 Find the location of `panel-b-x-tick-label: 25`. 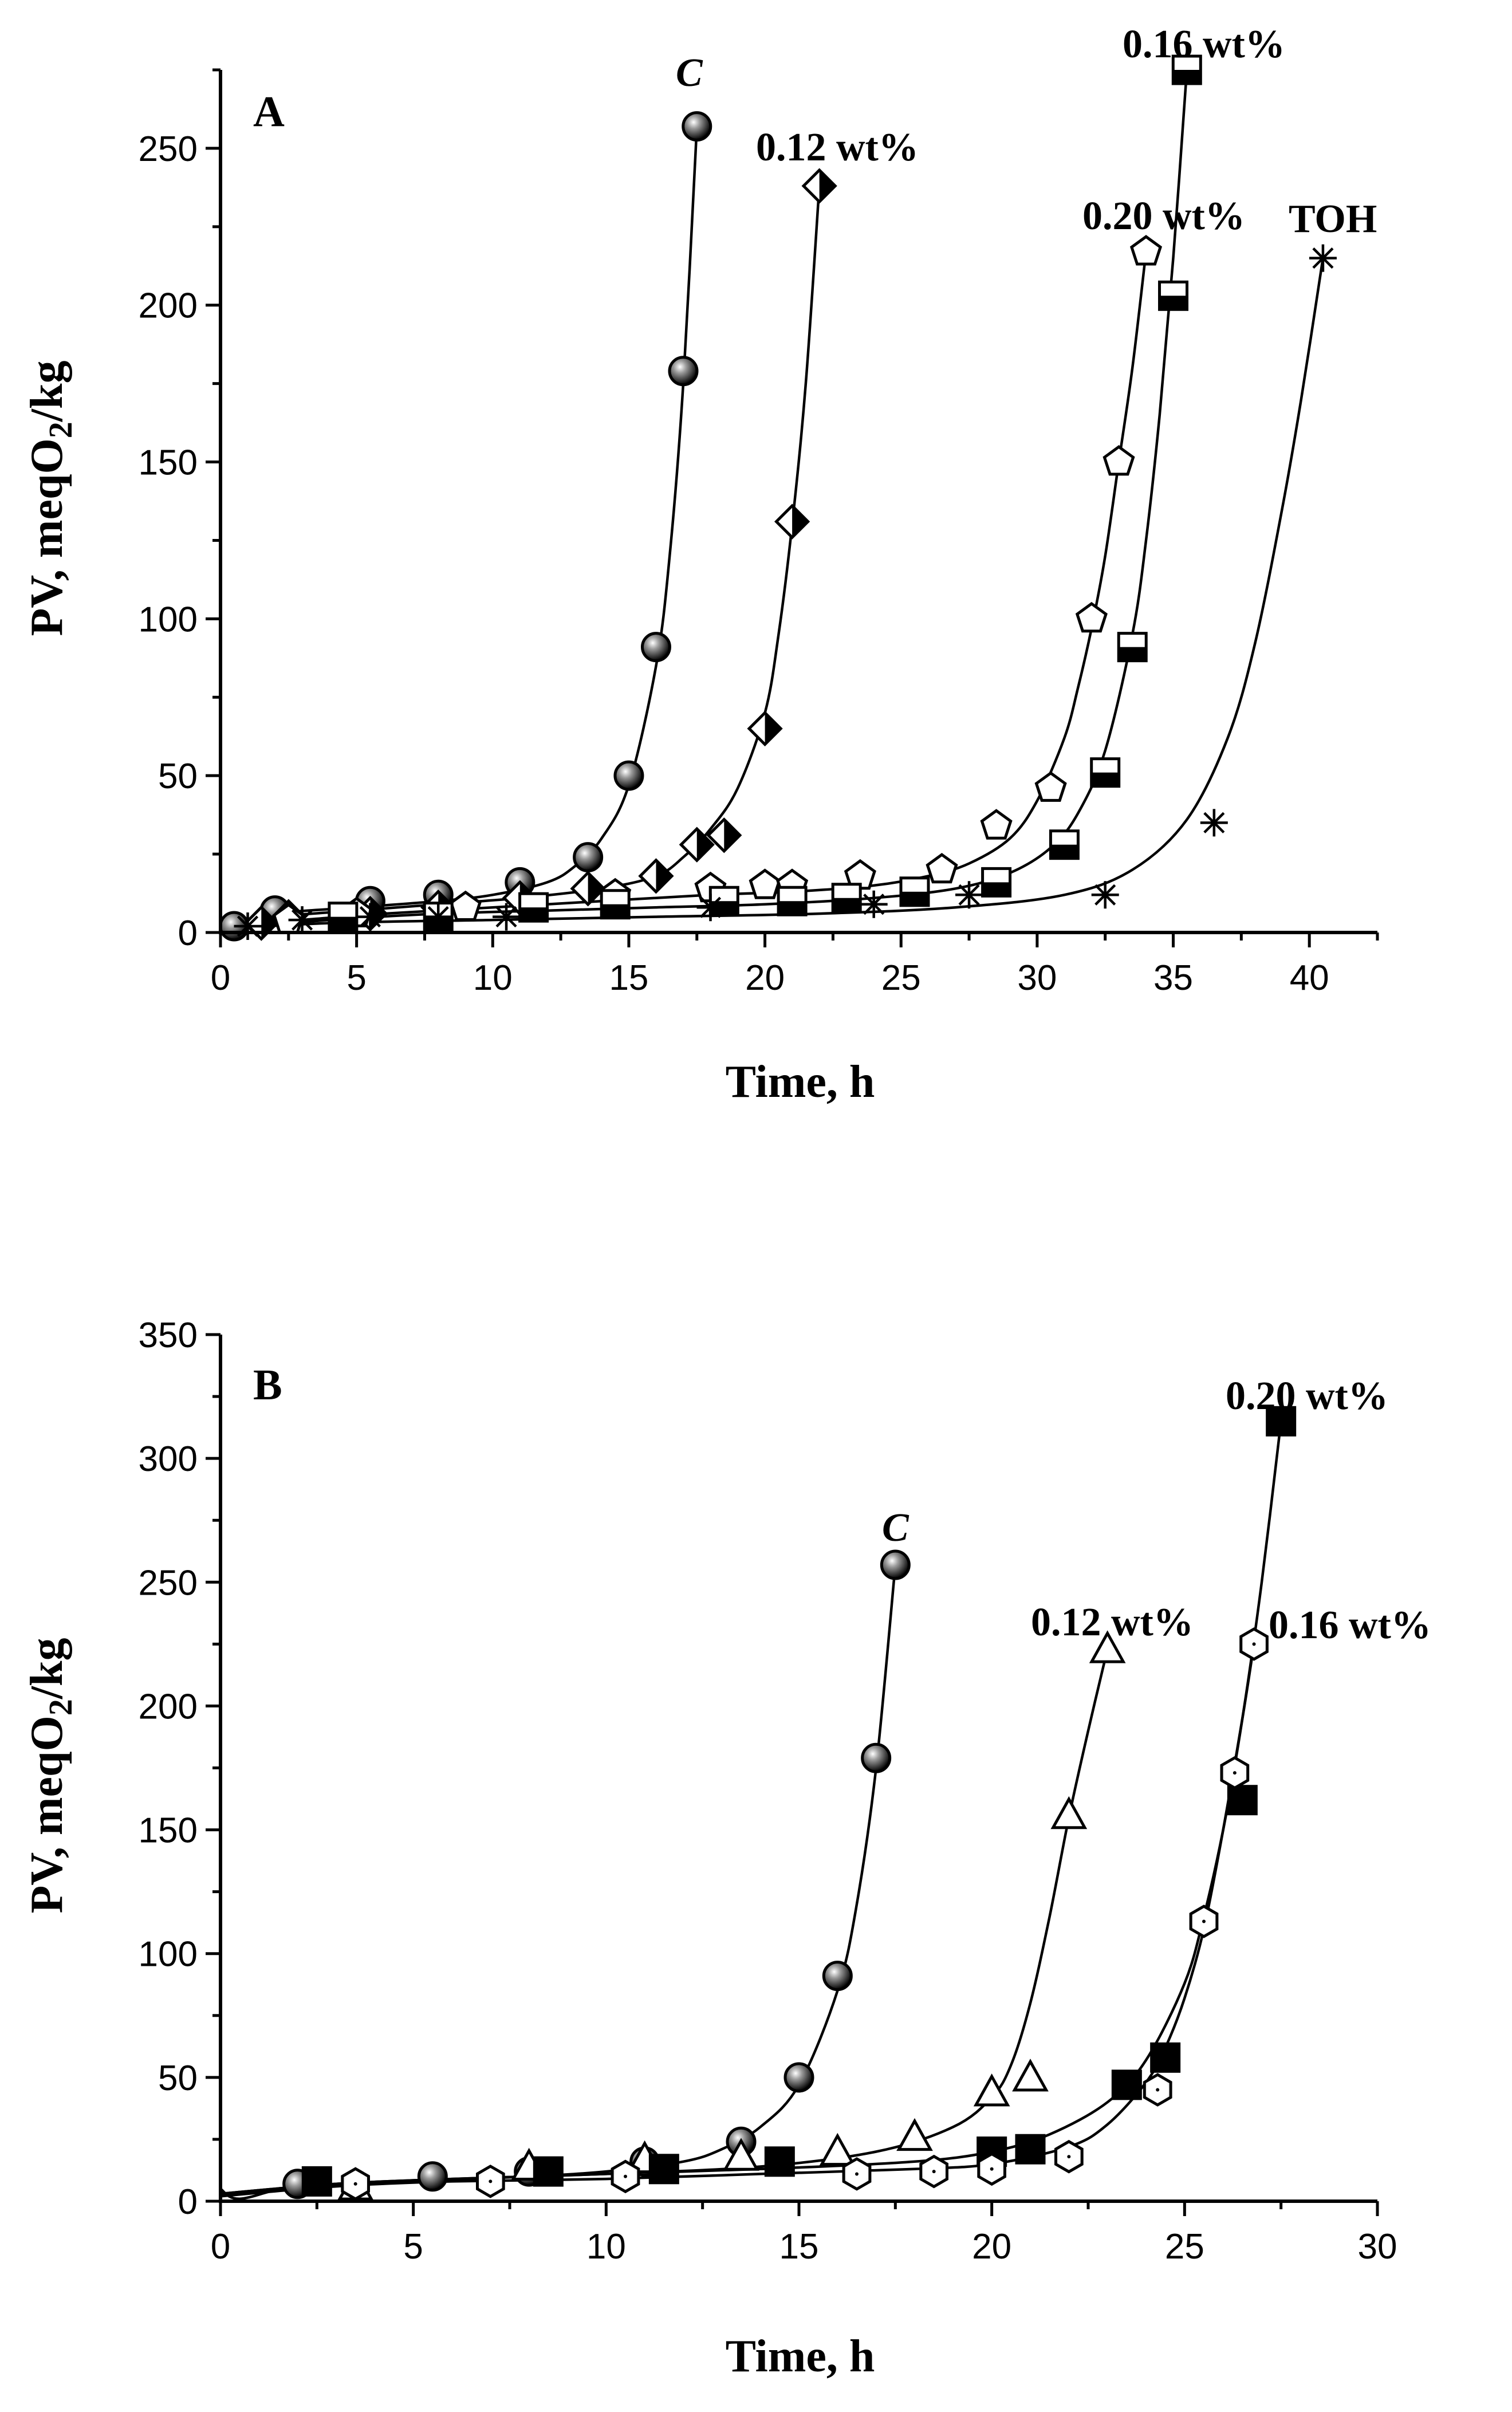

panel-b-x-tick-label: 25 is located at coordinates (1185, 2247).